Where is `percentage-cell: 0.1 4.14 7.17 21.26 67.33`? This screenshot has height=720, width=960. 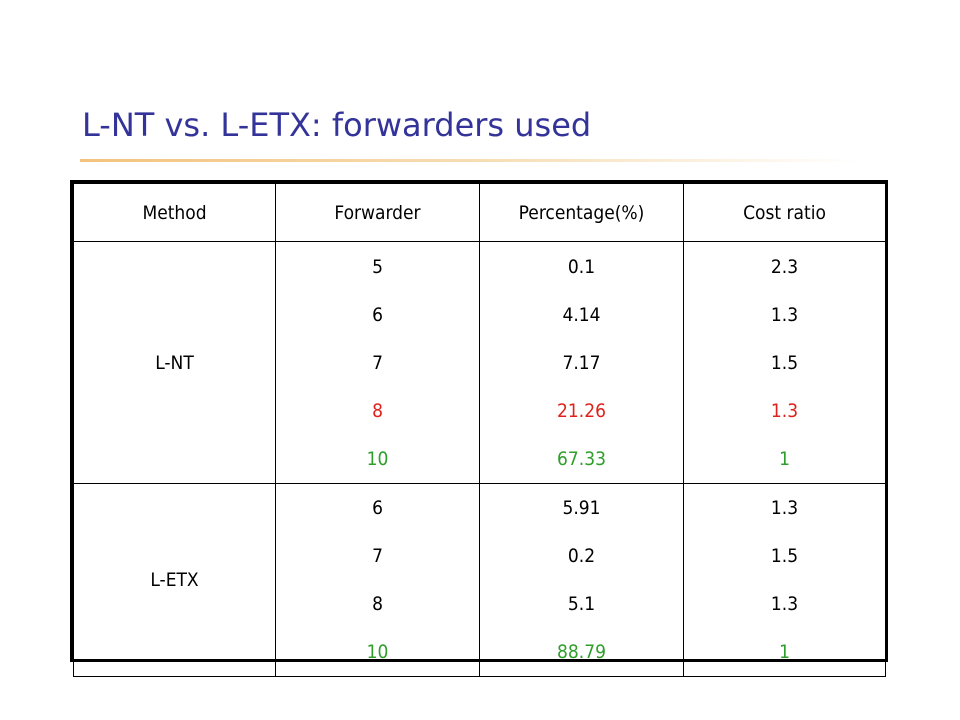
percentage-cell: 0.1 4.14 7.17 21.26 67.33 is located at coordinates (581, 362).